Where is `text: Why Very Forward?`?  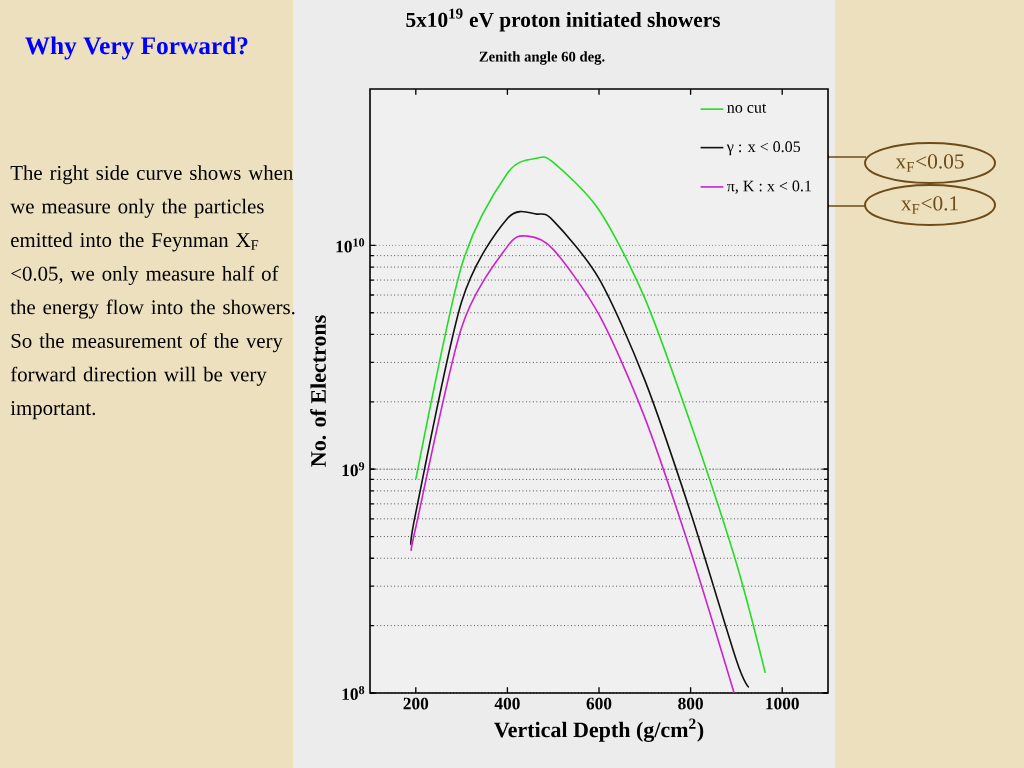
text: Why Very Forward? is located at coordinates (136, 48).